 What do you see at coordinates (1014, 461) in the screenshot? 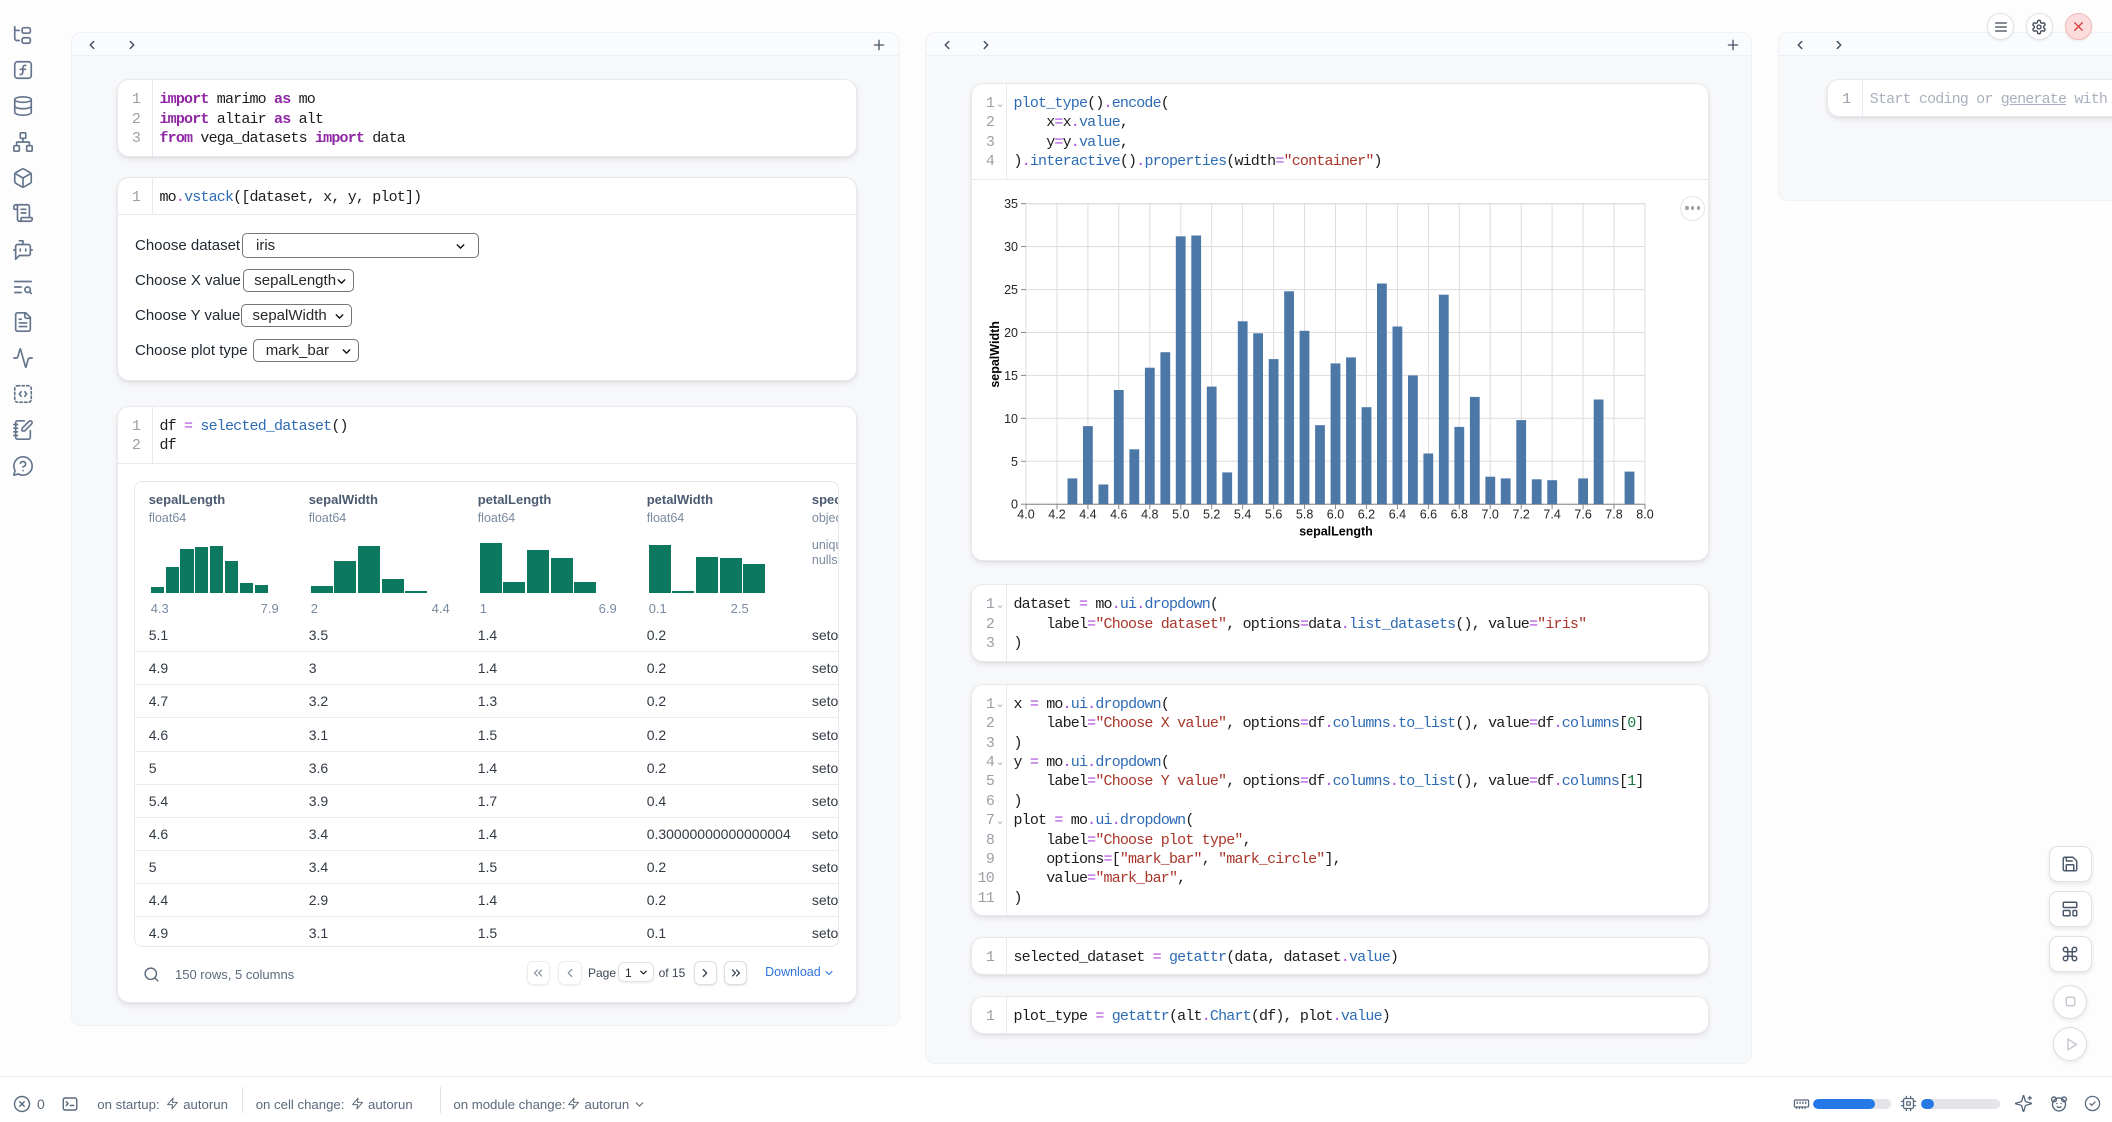
I see `svg-text: 5` at bounding box center [1014, 461].